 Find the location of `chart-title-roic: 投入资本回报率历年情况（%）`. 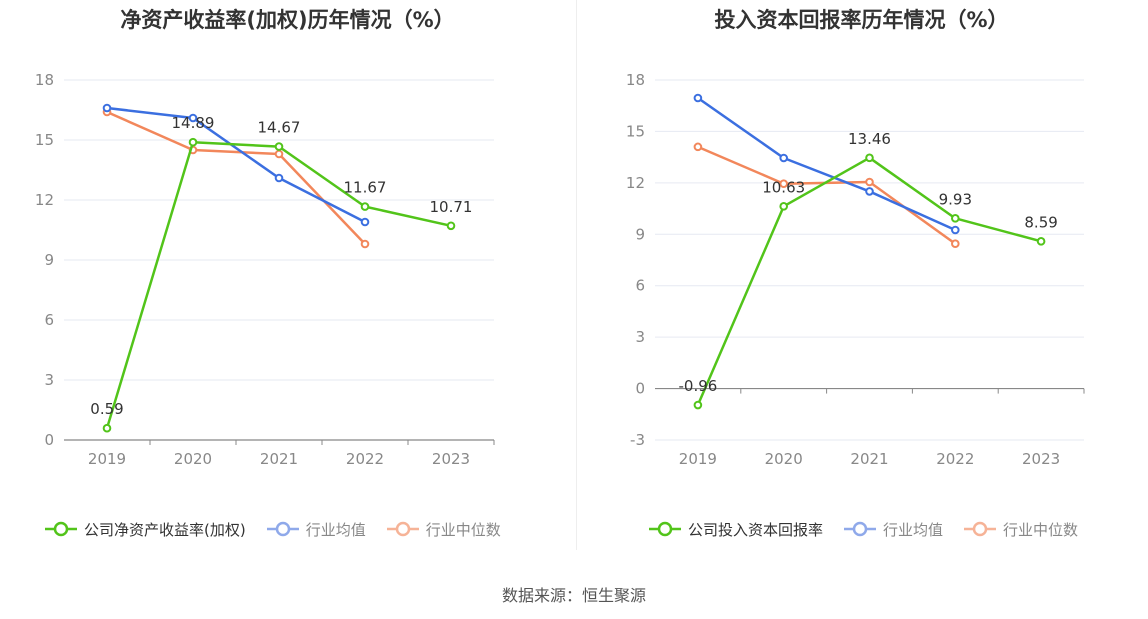

chart-title-roic: 投入资本回报率历年情况（%） is located at coordinates (861, 20).